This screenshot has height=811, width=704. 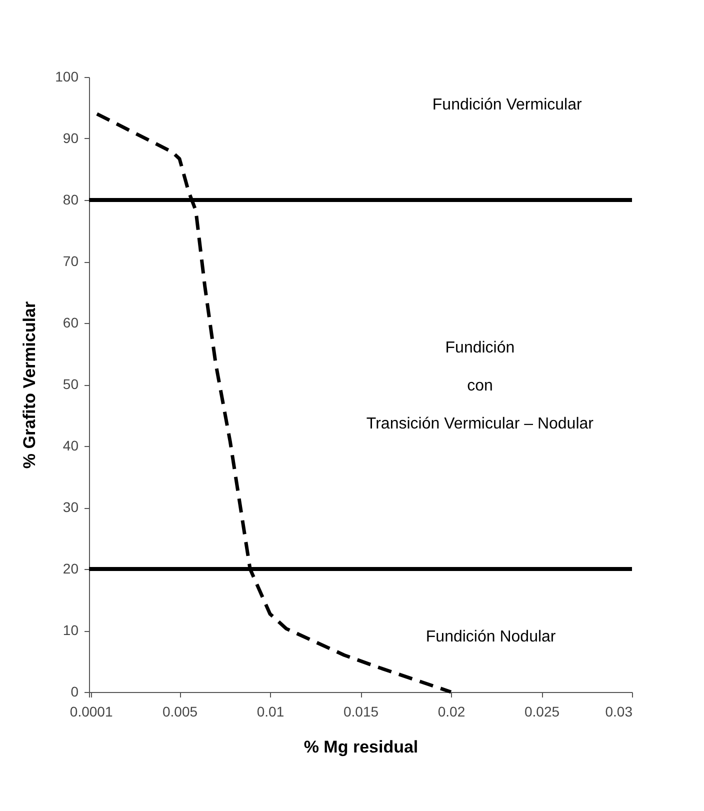 I want to click on y-tick-label: 0, so click(x=74, y=692).